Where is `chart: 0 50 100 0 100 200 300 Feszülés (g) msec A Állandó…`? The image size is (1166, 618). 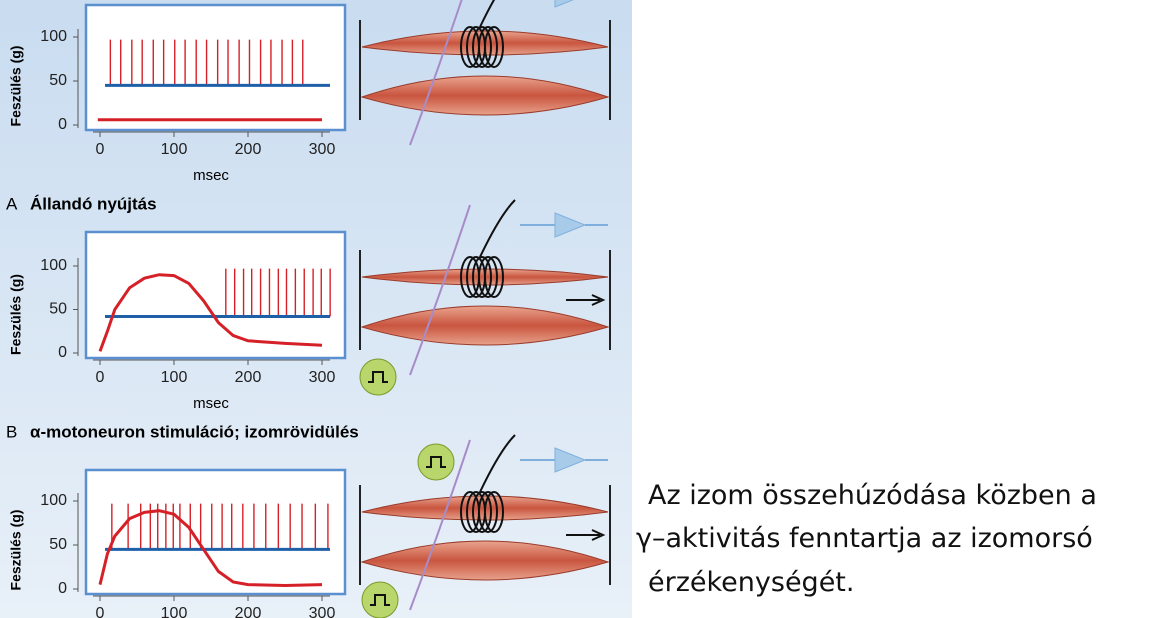
chart: 0 50 100 0 100 200 300 Feszülés (g) msec A Állandó… is located at coordinates (176, 108).